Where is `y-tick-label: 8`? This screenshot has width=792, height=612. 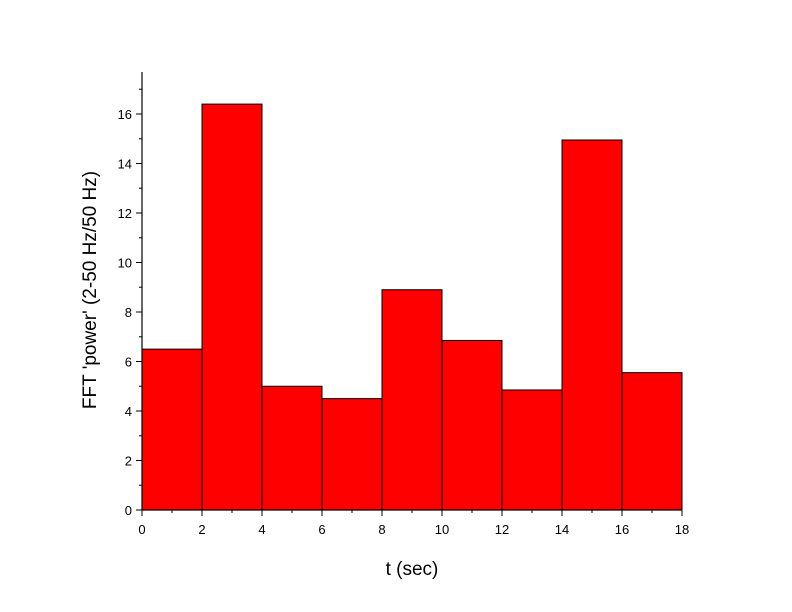
y-tick-label: 8 is located at coordinates (128, 312).